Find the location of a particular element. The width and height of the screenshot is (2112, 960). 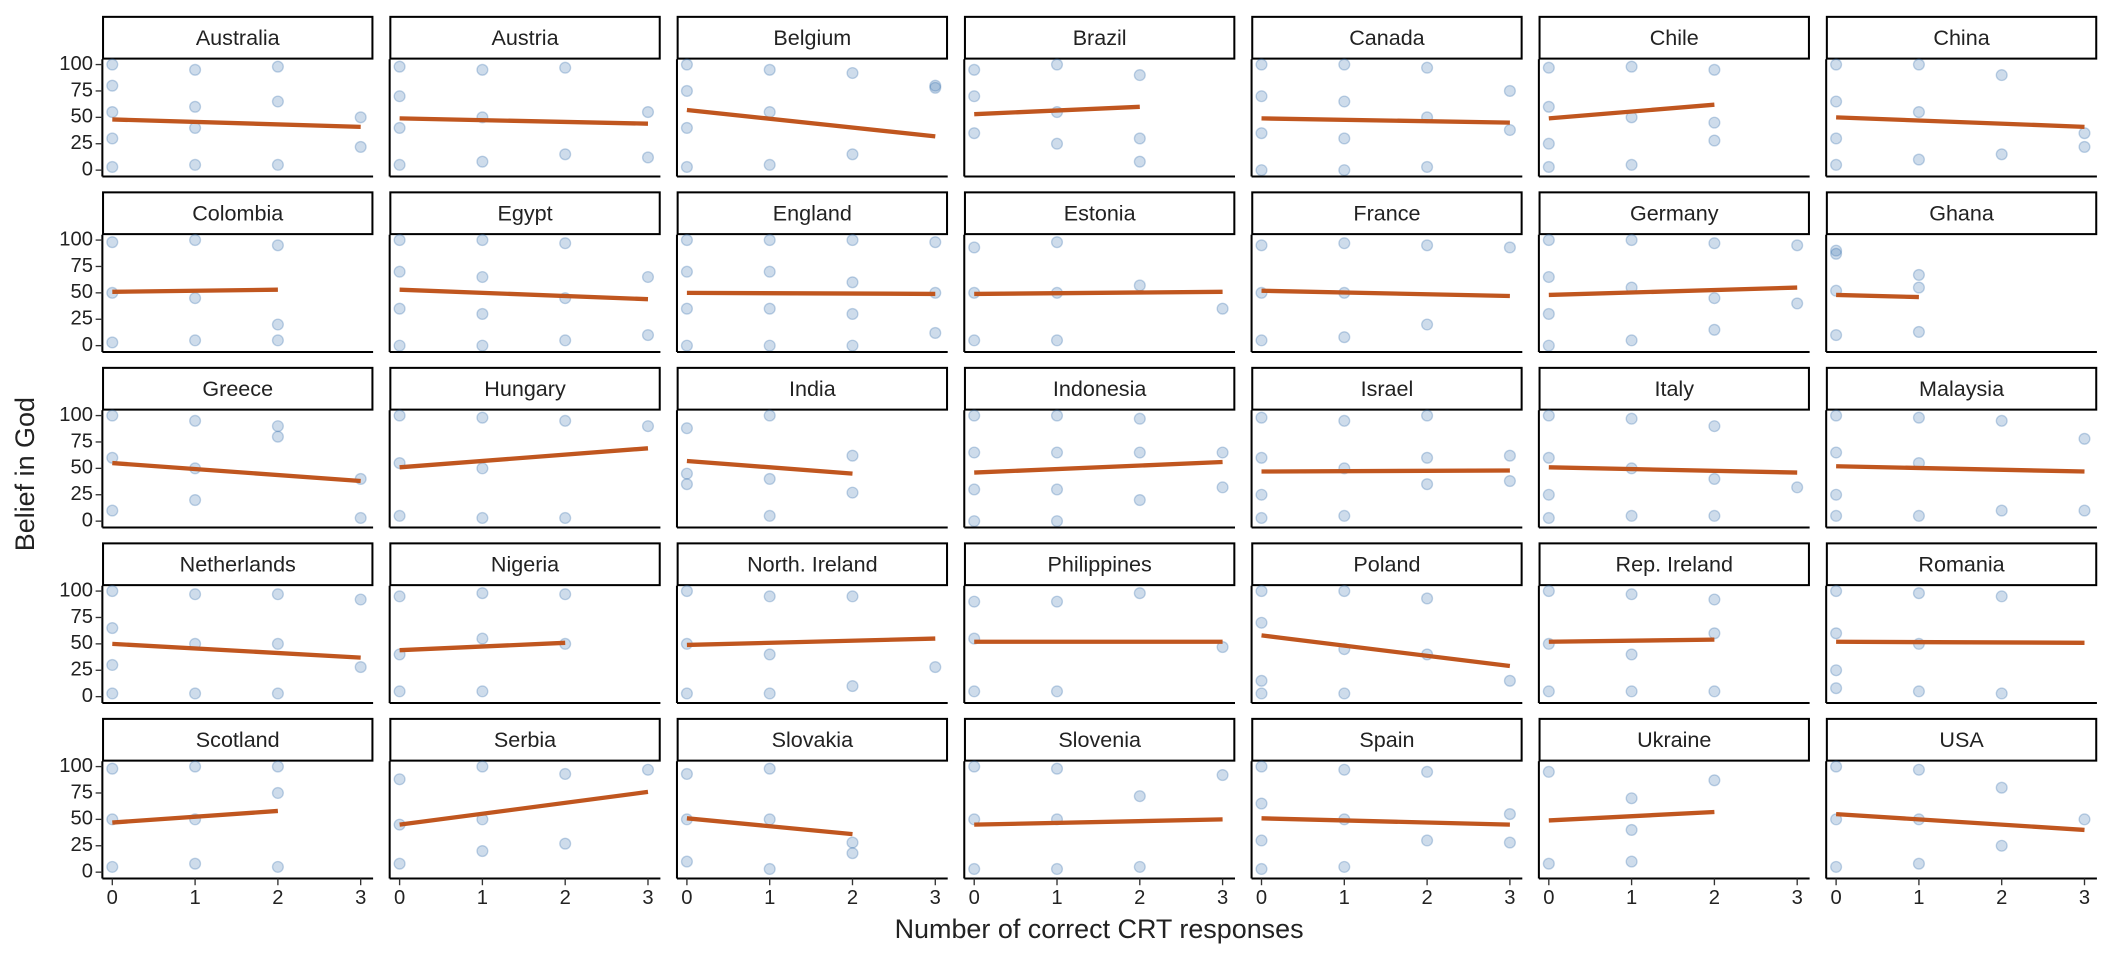

panel-title: Greece is located at coordinates (237, 388).